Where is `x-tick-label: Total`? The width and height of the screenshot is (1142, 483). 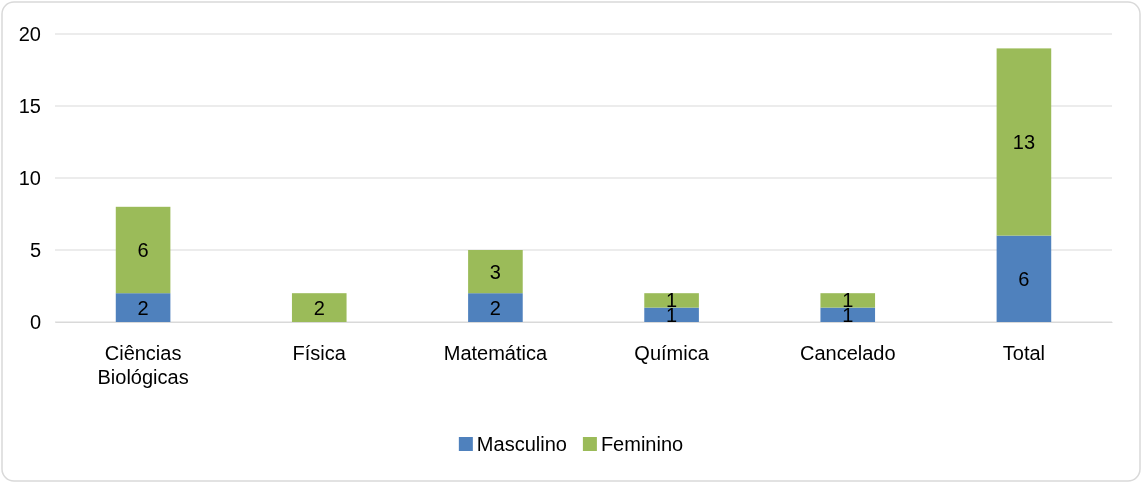 x-tick-label: Total is located at coordinates (1024, 353).